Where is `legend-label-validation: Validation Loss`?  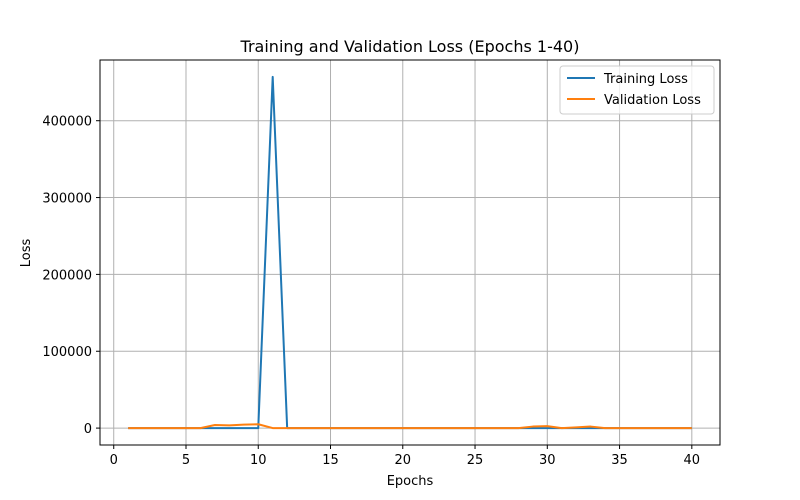 legend-label-validation: Validation Loss is located at coordinates (652, 100).